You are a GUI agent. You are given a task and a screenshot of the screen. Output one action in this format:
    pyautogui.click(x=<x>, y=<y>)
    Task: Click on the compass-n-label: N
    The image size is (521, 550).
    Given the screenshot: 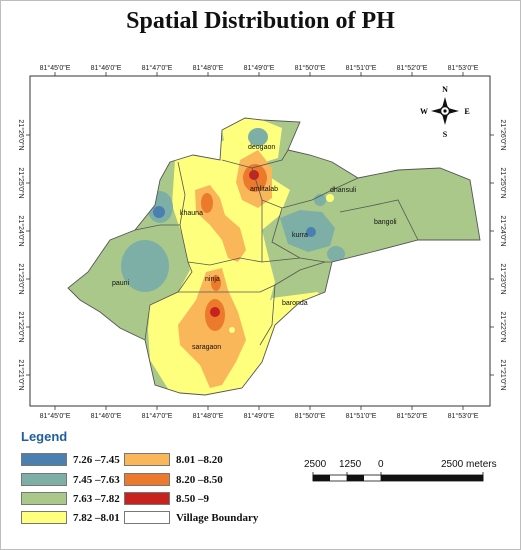 What is the action you would take?
    pyautogui.click(x=445, y=89)
    